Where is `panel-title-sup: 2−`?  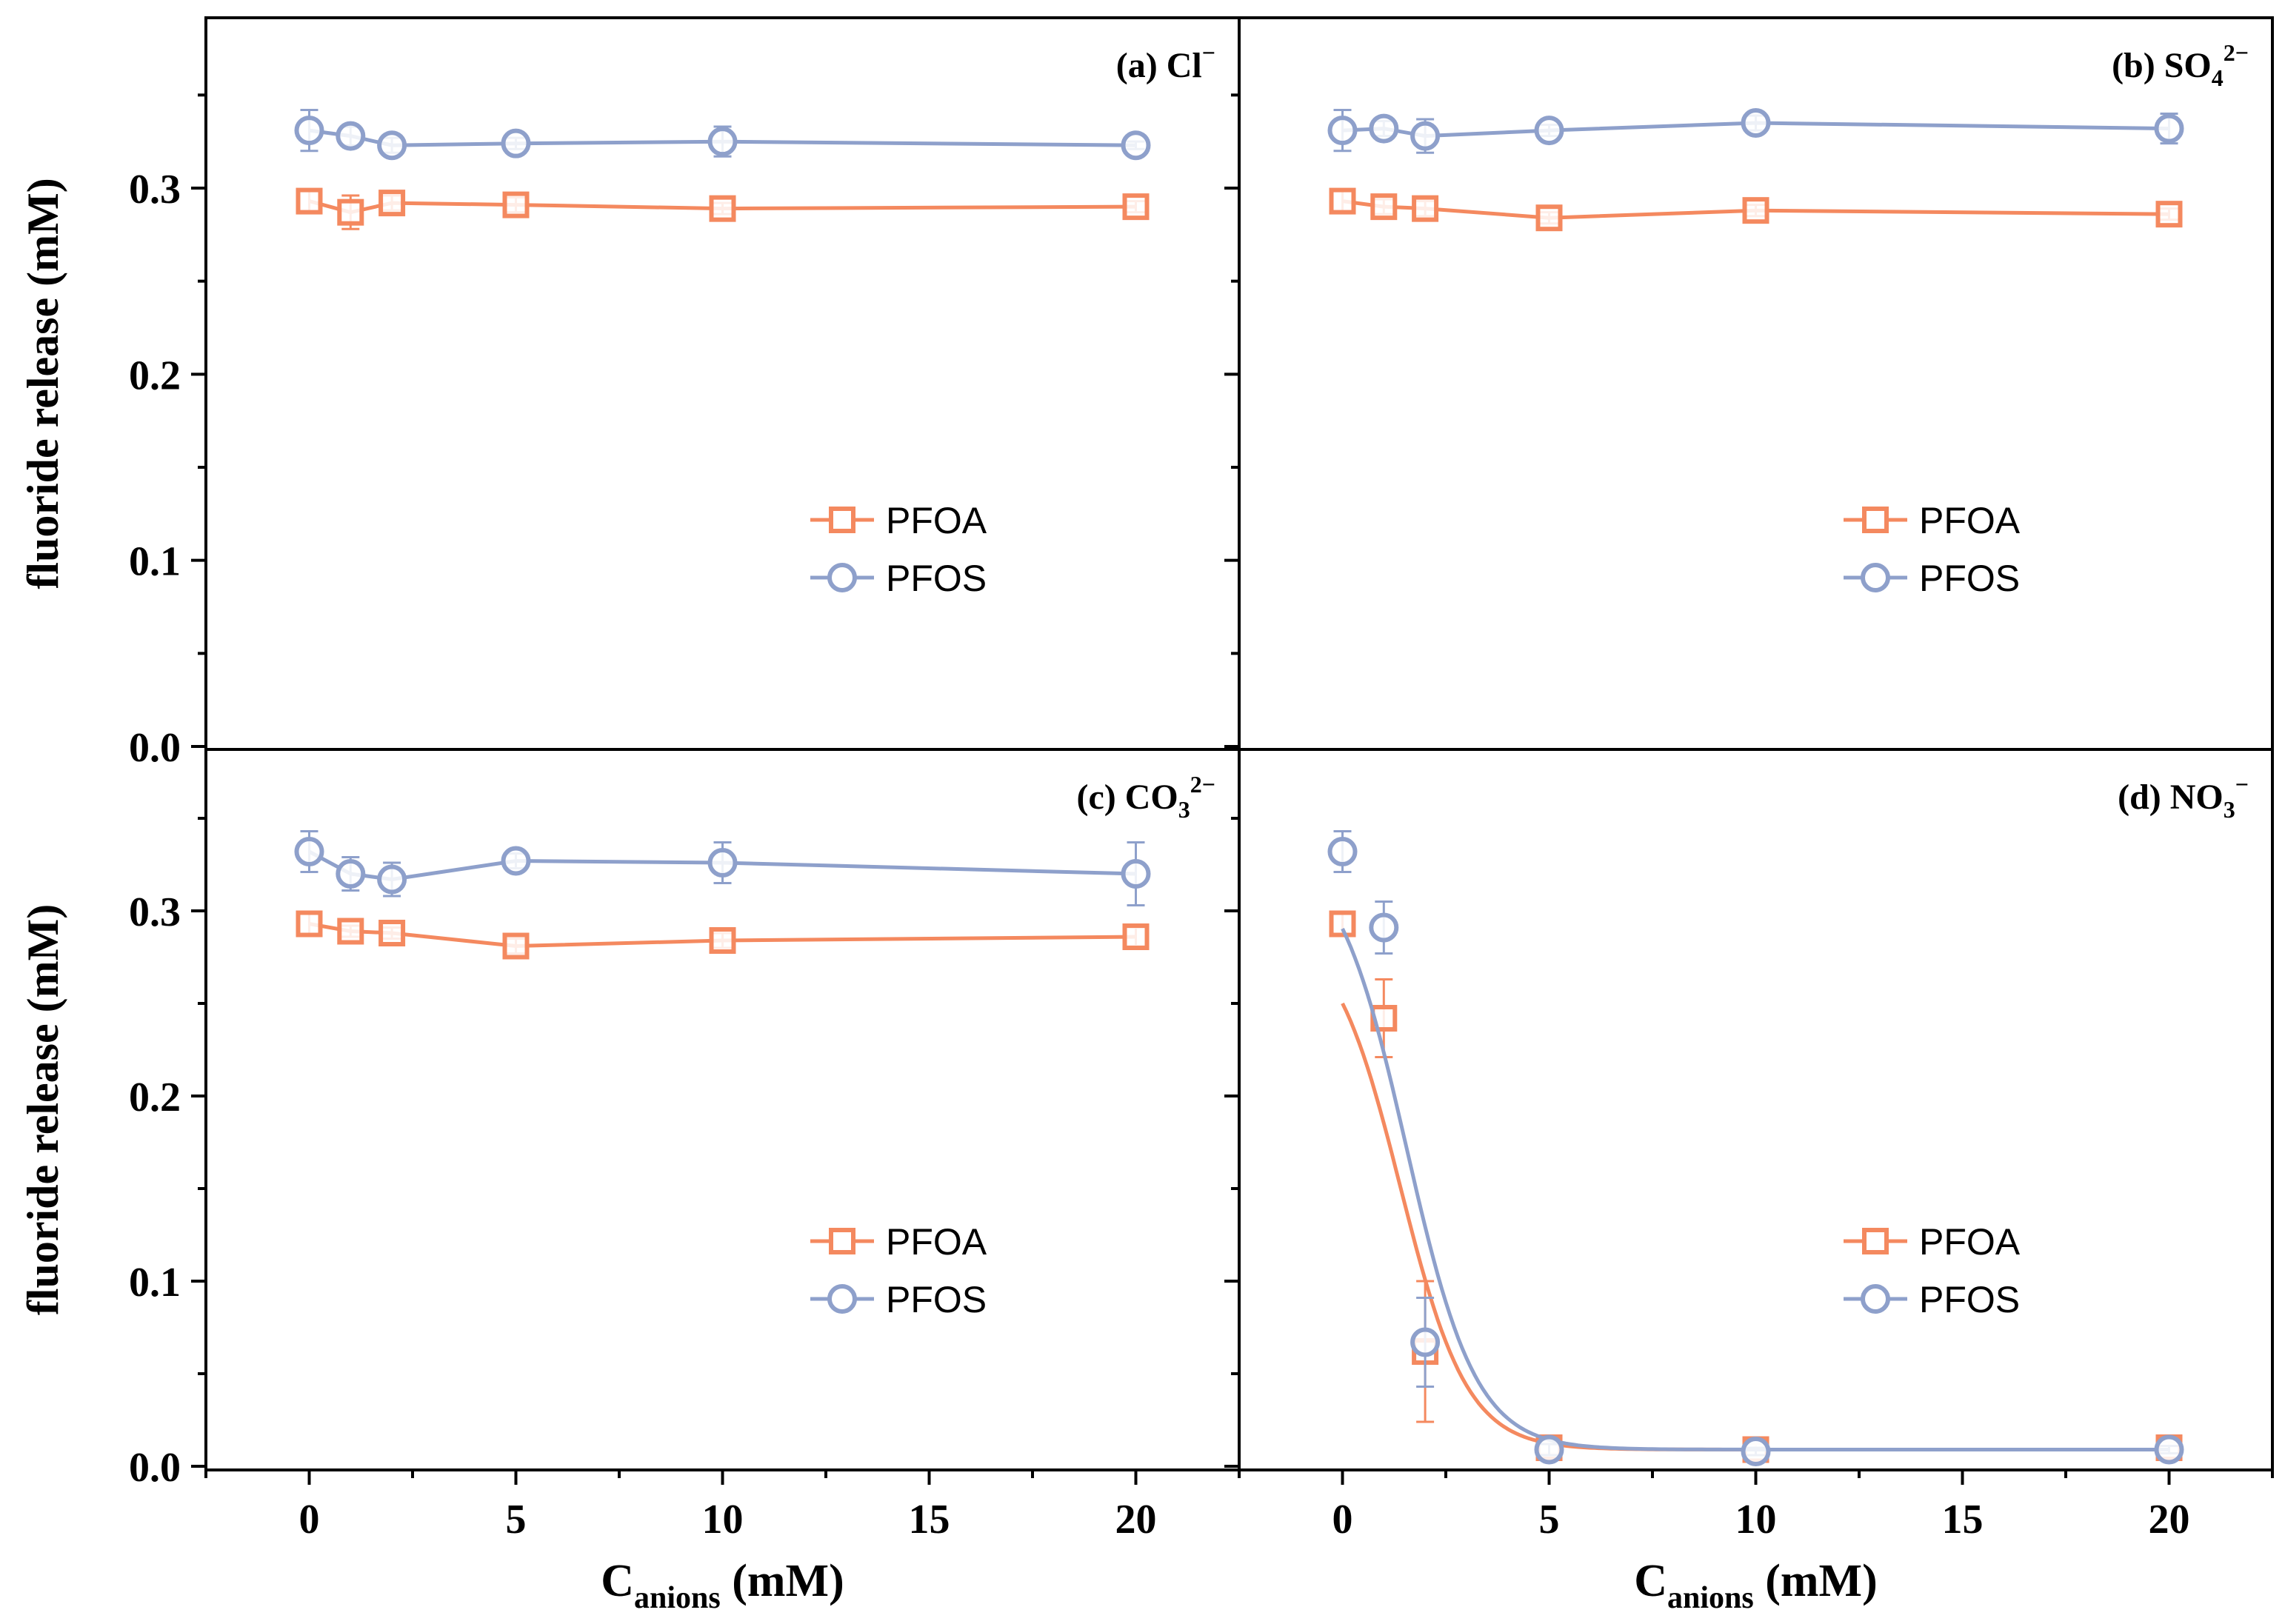
panel-title-sup: 2− is located at coordinates (1202, 784).